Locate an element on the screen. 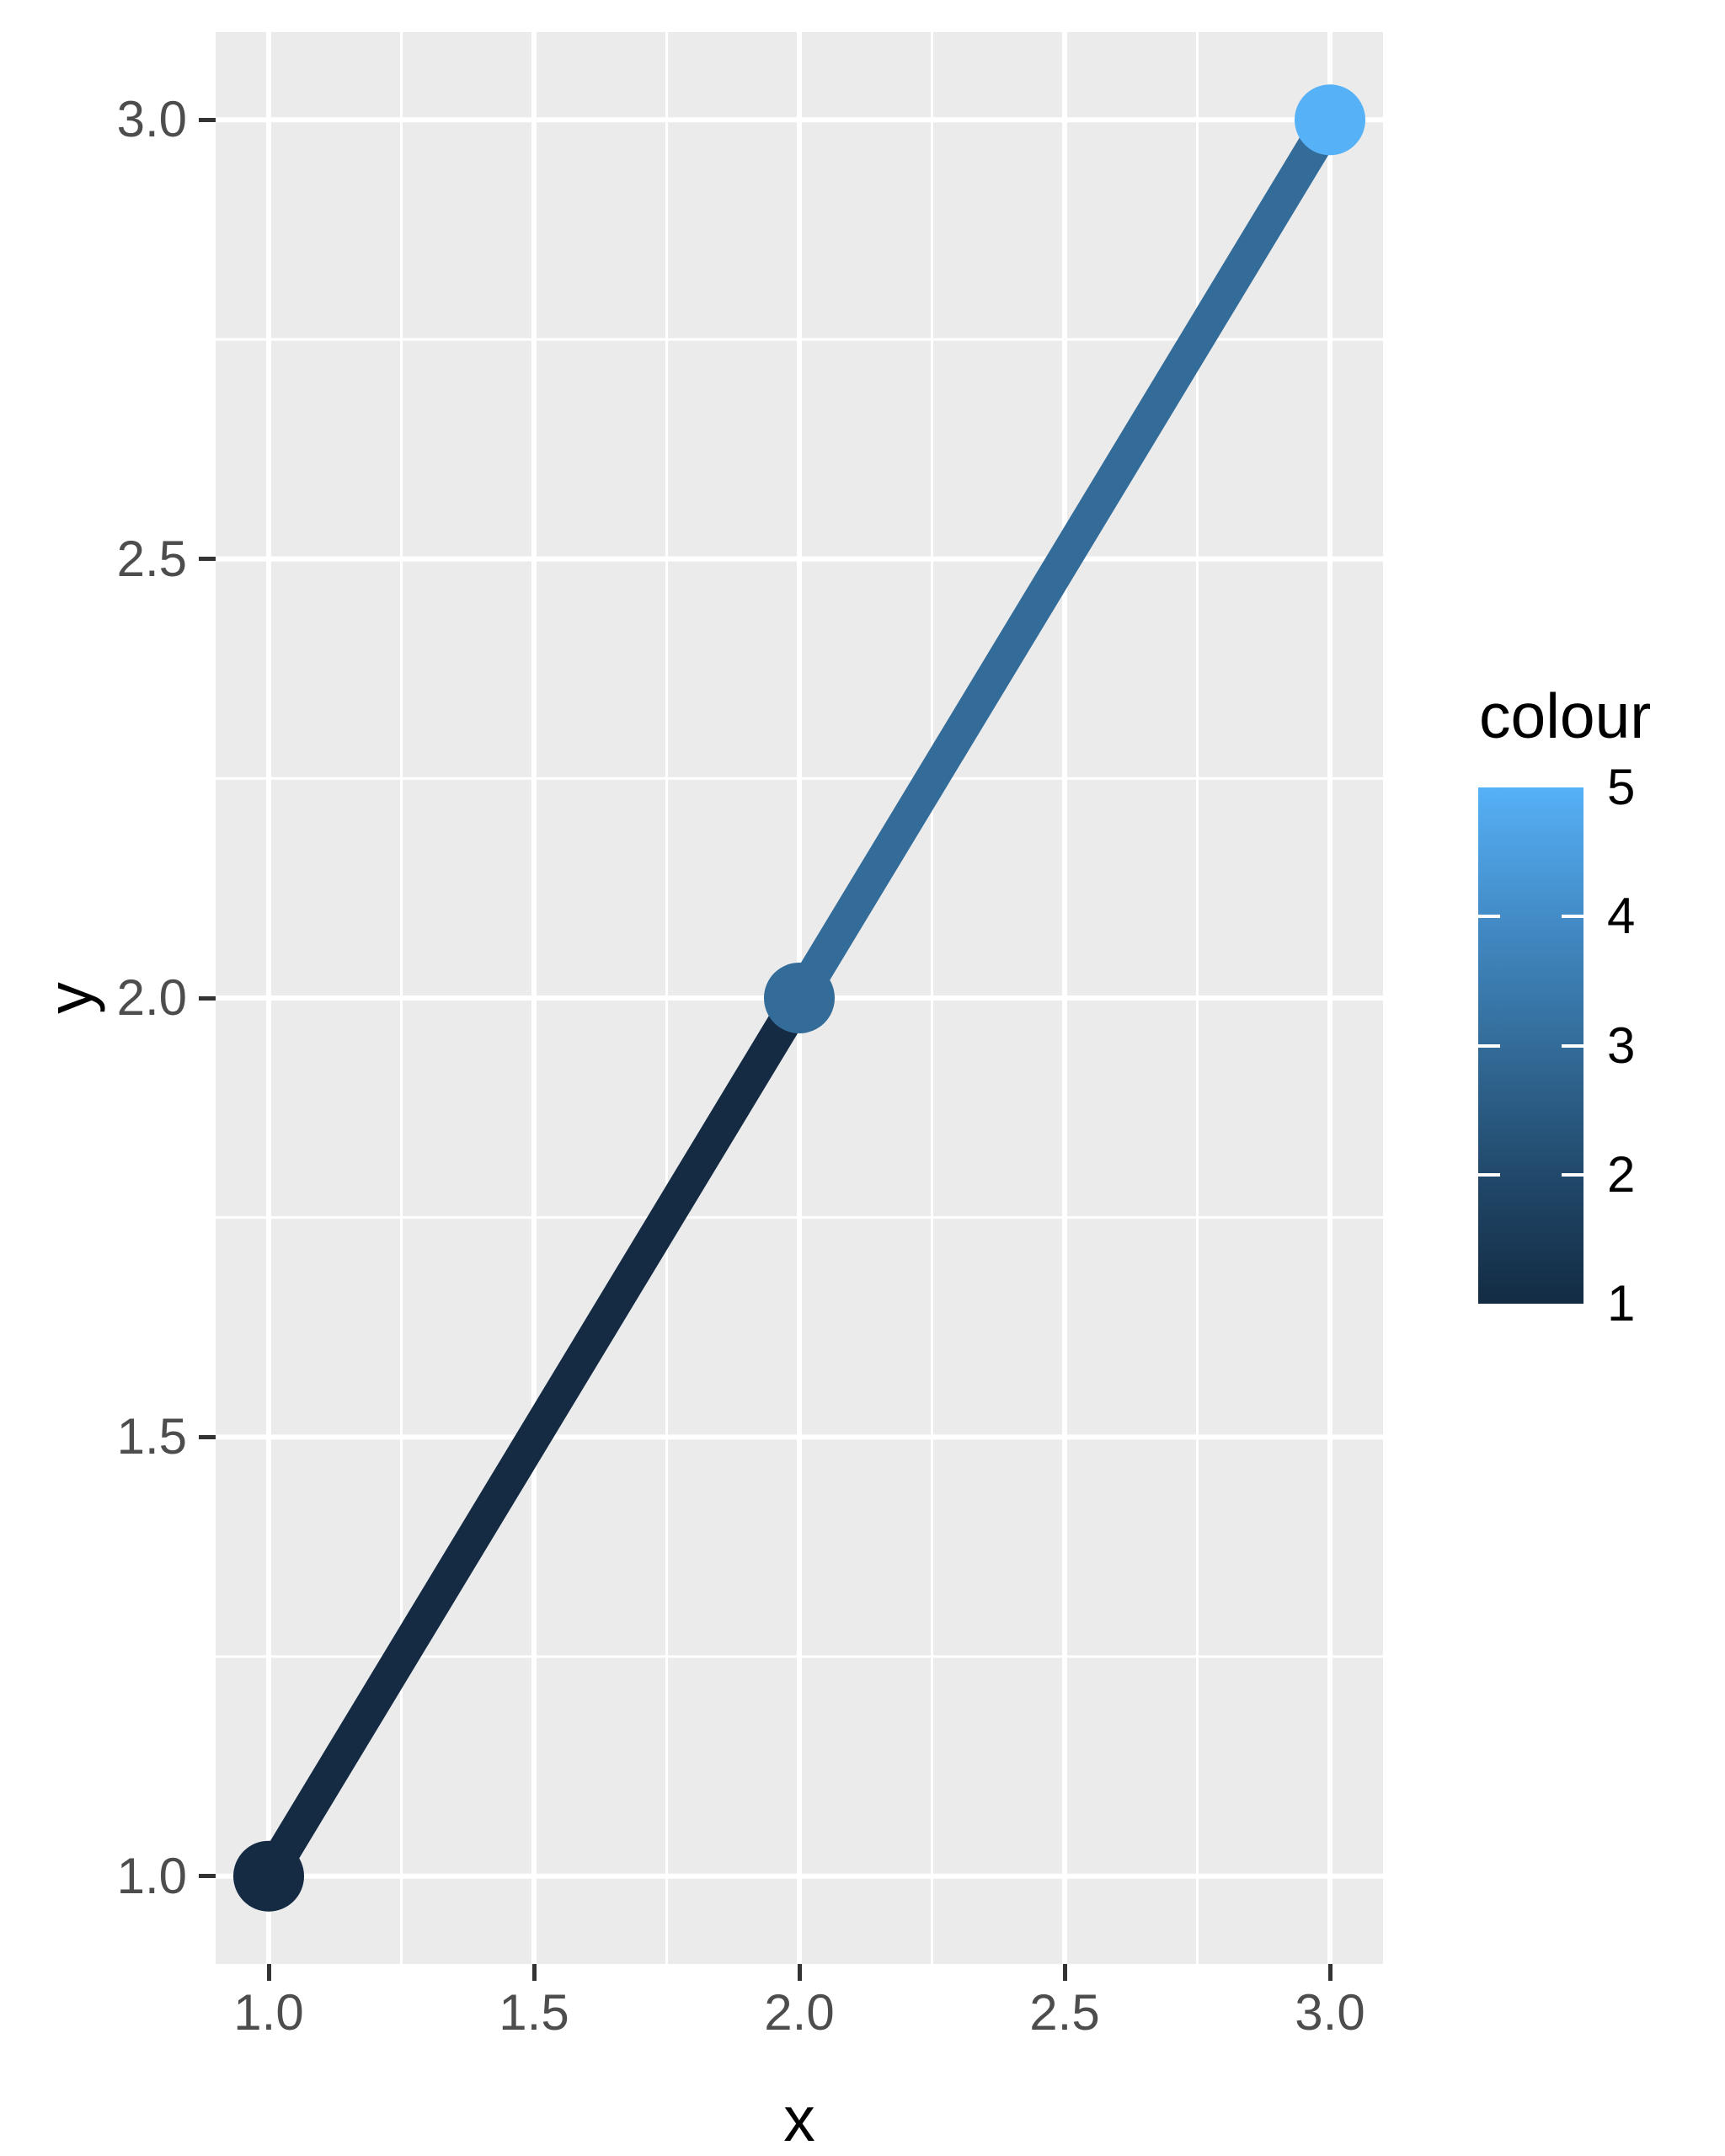  legend-break-label: 4 is located at coordinates (1621, 917).